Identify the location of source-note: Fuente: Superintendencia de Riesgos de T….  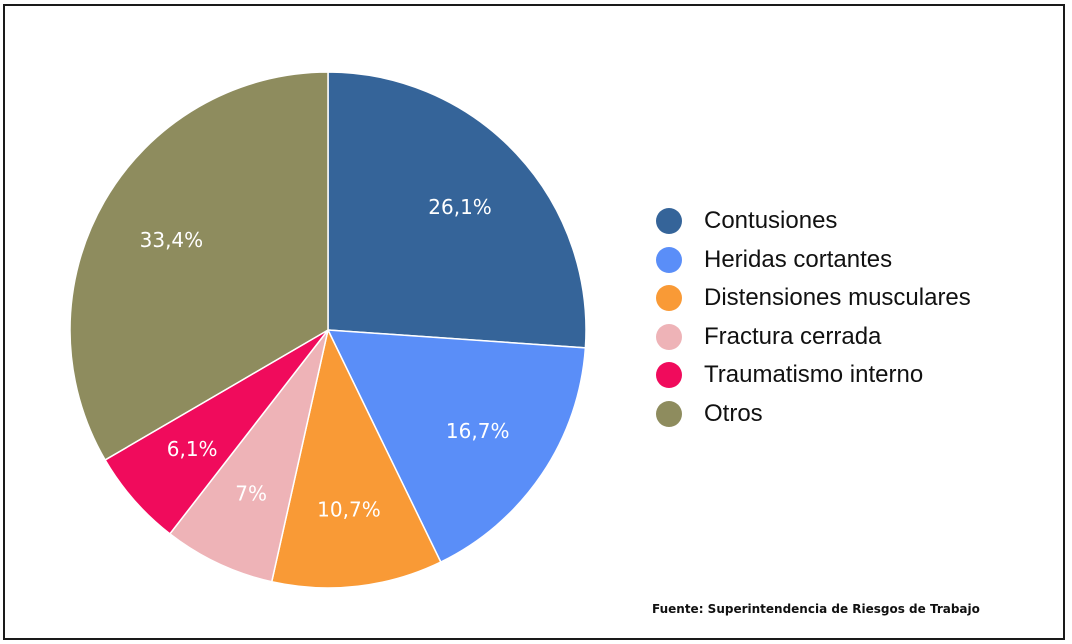
(816, 609).